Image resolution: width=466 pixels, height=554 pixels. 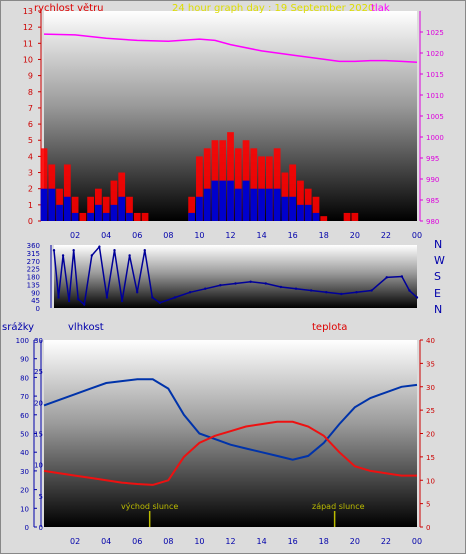 I want to click on top-x-tick-label: 12, so click(x=230, y=235).